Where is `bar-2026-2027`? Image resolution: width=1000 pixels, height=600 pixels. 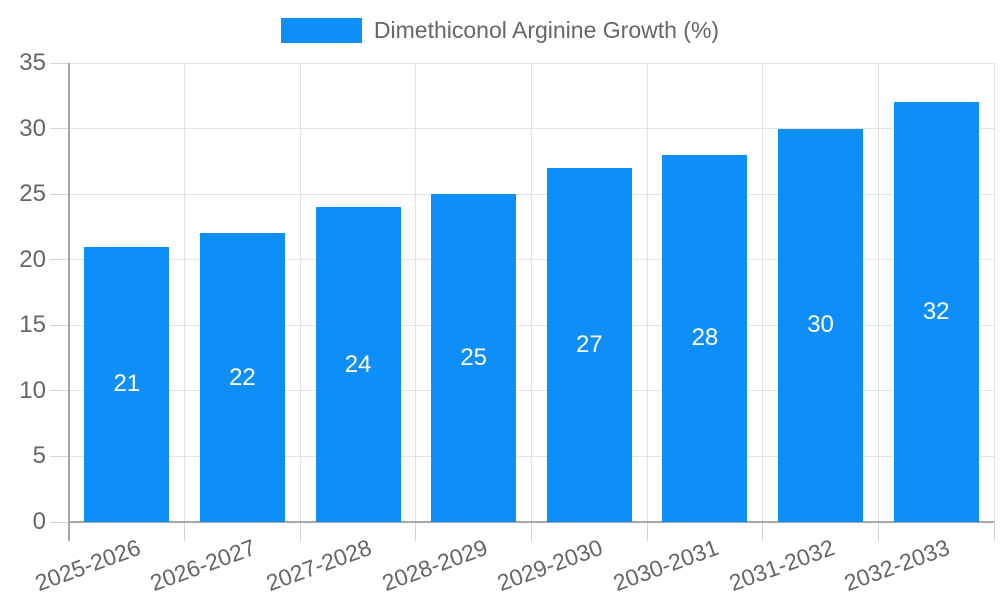
bar-2026-2027 is located at coordinates (242, 377).